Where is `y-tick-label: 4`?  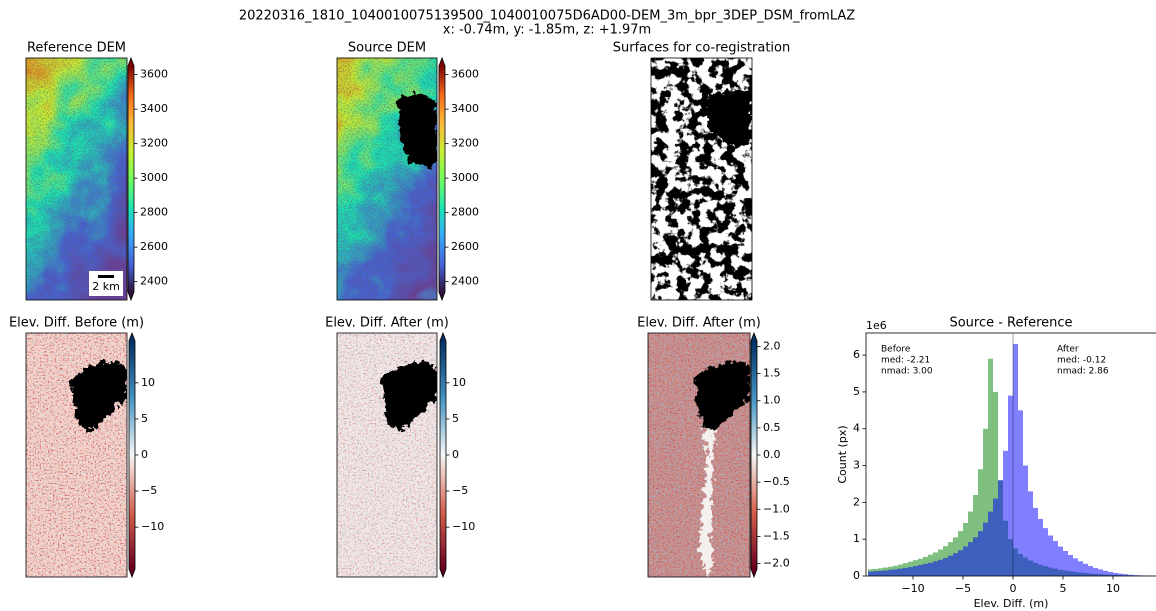 y-tick-label: 4 is located at coordinates (856, 428).